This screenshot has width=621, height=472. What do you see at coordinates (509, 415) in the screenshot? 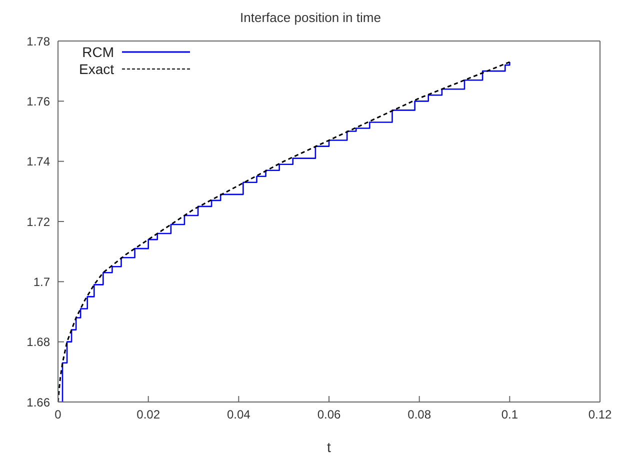
I see `x-tick-label: 0.1` at bounding box center [509, 415].